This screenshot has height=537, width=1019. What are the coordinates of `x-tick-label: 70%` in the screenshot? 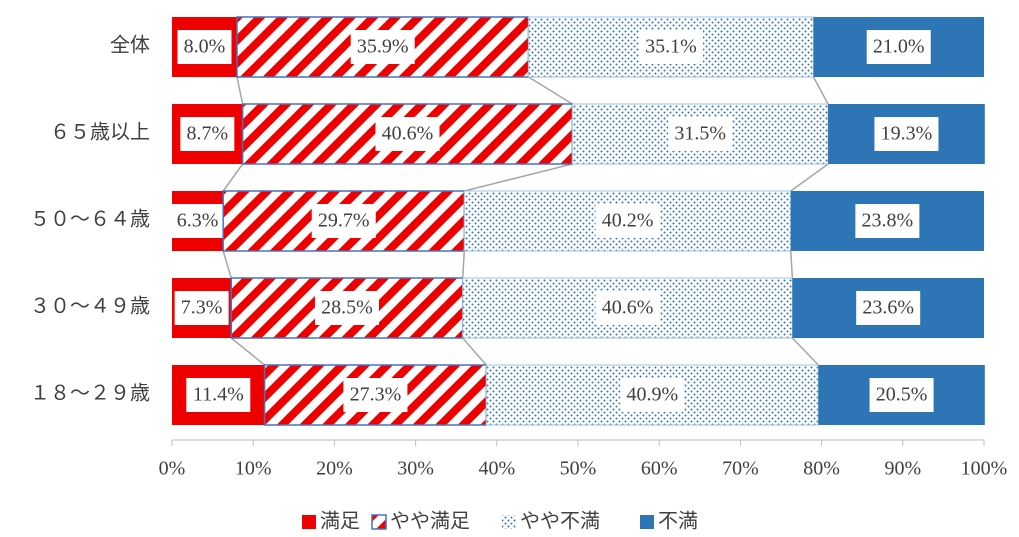 It's located at (740, 469).